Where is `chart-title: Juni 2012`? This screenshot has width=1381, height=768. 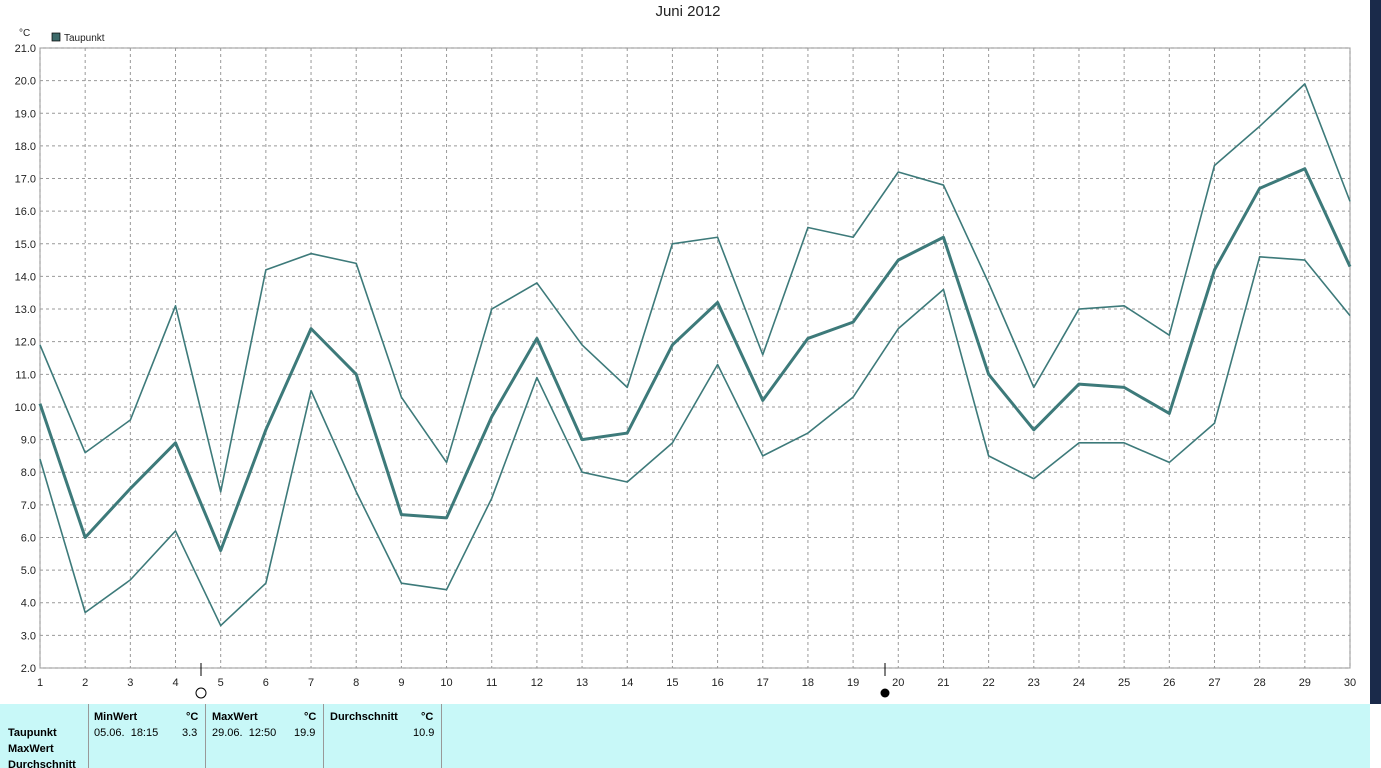
chart-title: Juni 2012 is located at coordinates (687, 11).